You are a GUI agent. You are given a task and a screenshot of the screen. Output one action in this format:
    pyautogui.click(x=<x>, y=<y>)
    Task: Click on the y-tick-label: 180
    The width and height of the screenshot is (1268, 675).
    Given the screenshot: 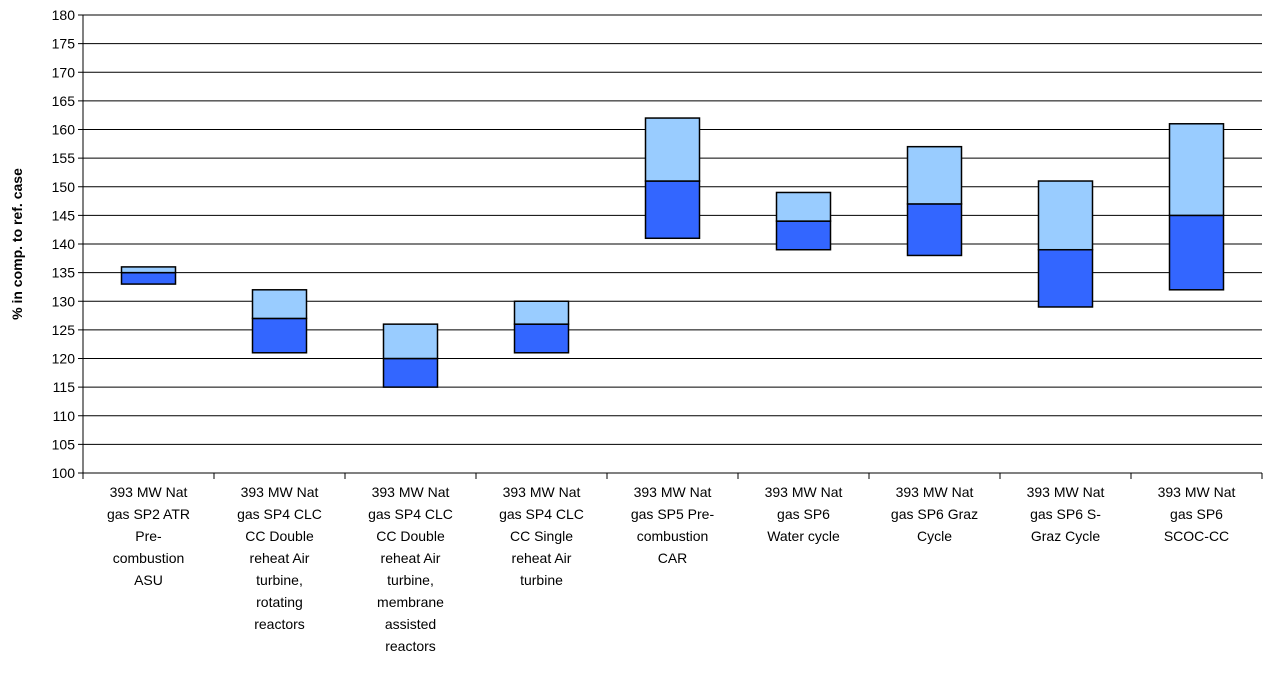 What is the action you would take?
    pyautogui.click(x=64, y=15)
    